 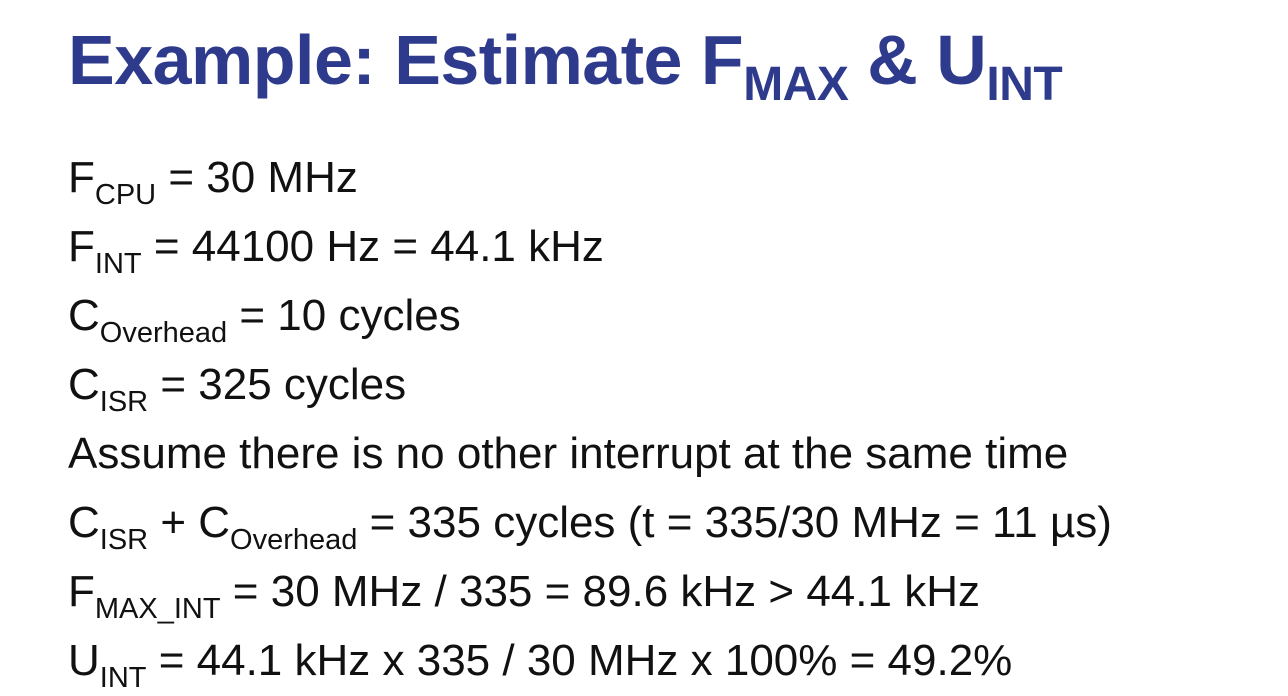 I want to click on line-fint: FINT = 44100 Hz = 44.1 kHz, so click(x=590, y=253).